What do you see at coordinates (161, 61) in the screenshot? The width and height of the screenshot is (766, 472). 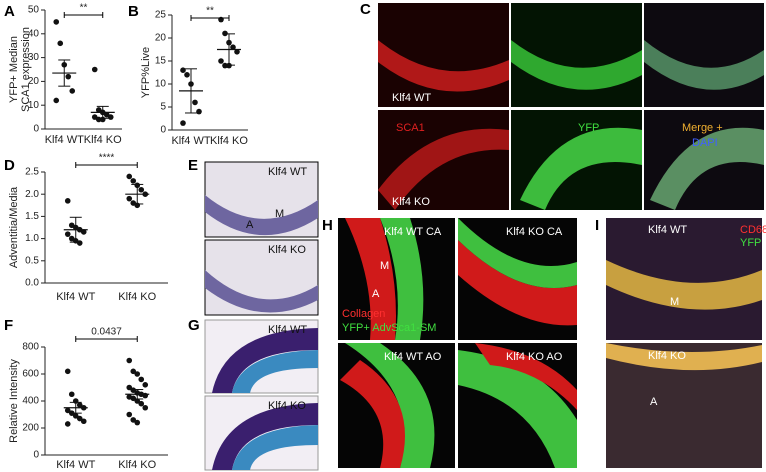 I see `y-tick-label: 15` at bounding box center [161, 61].